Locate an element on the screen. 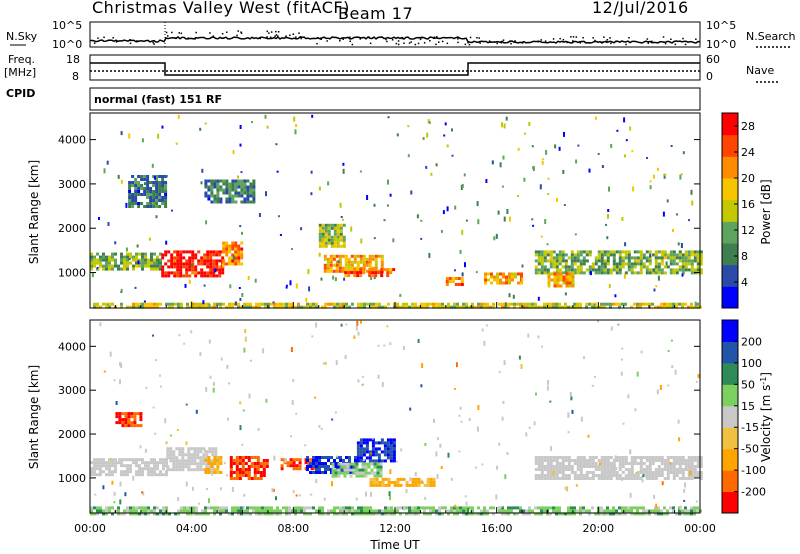  vel-colorbar-tick-label-4: 15 is located at coordinates (748, 406).